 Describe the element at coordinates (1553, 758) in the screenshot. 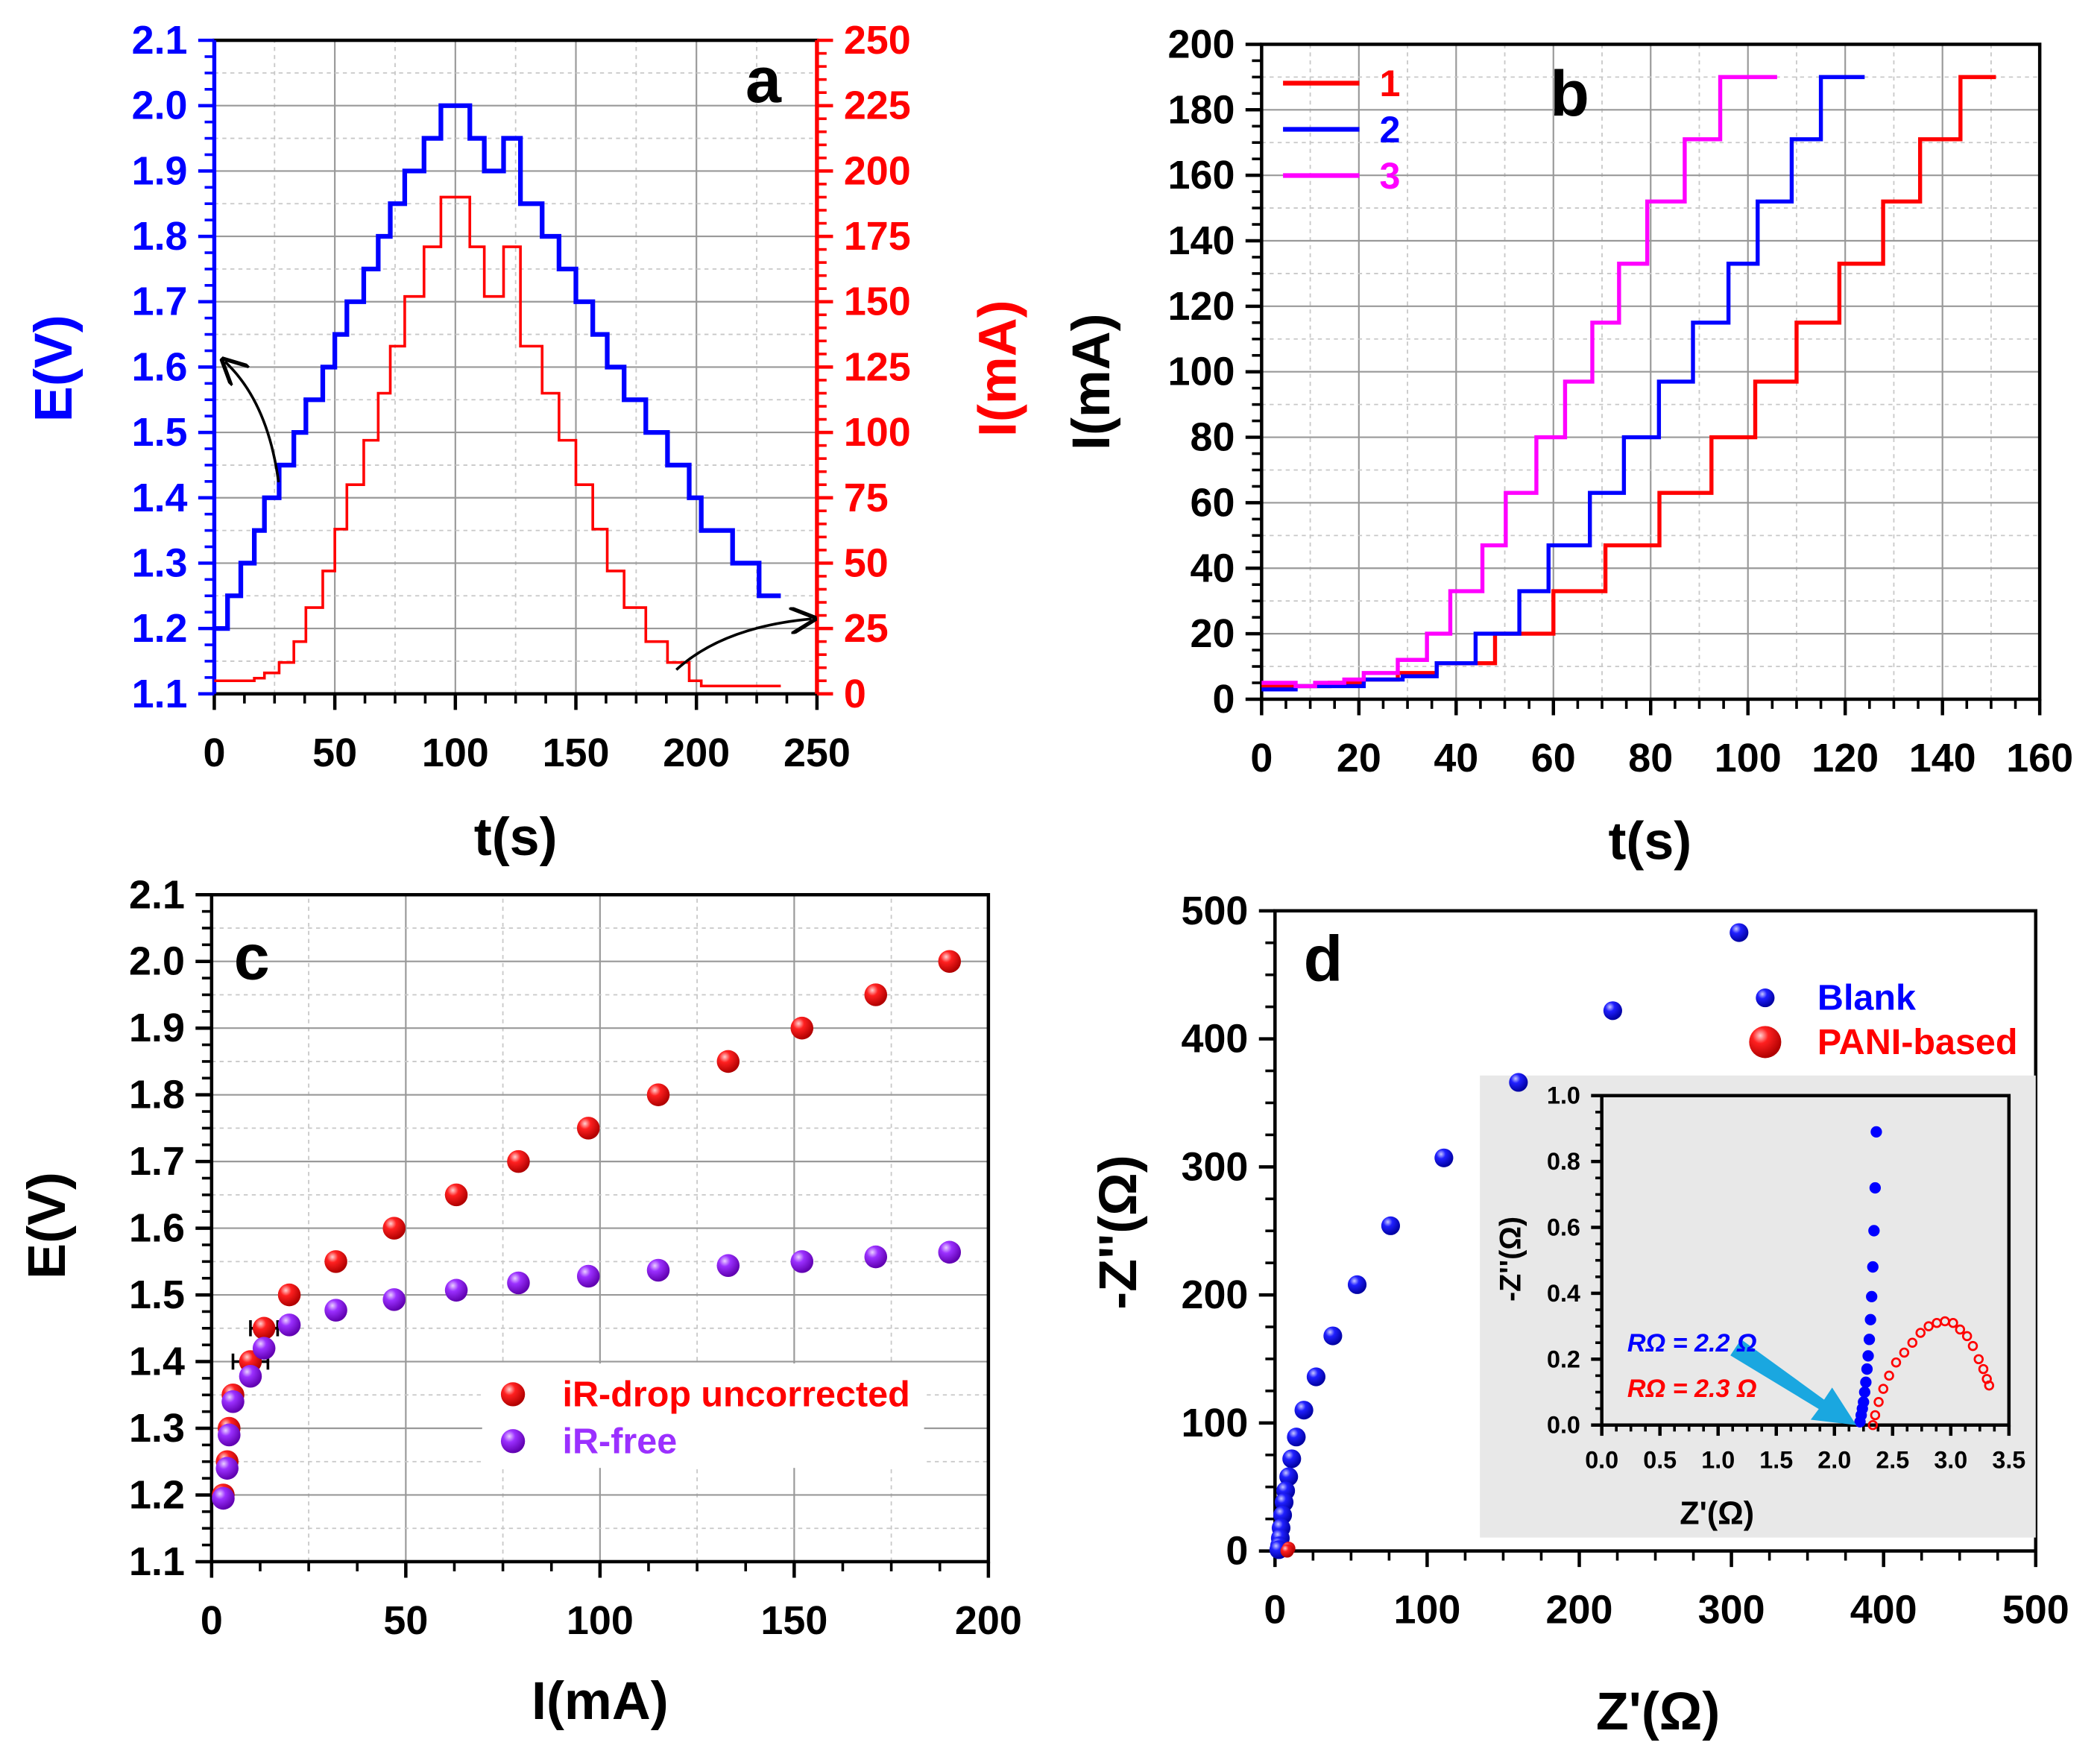

I see `x-tick-label: 60` at that location.